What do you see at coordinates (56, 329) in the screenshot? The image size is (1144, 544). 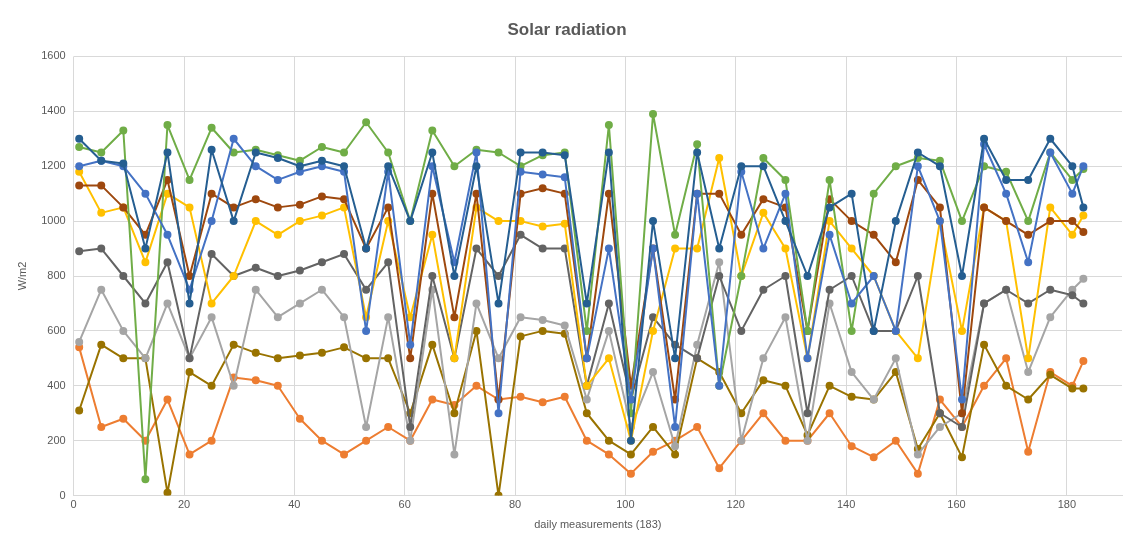 I see `y-tick-label: 600` at bounding box center [56, 329].